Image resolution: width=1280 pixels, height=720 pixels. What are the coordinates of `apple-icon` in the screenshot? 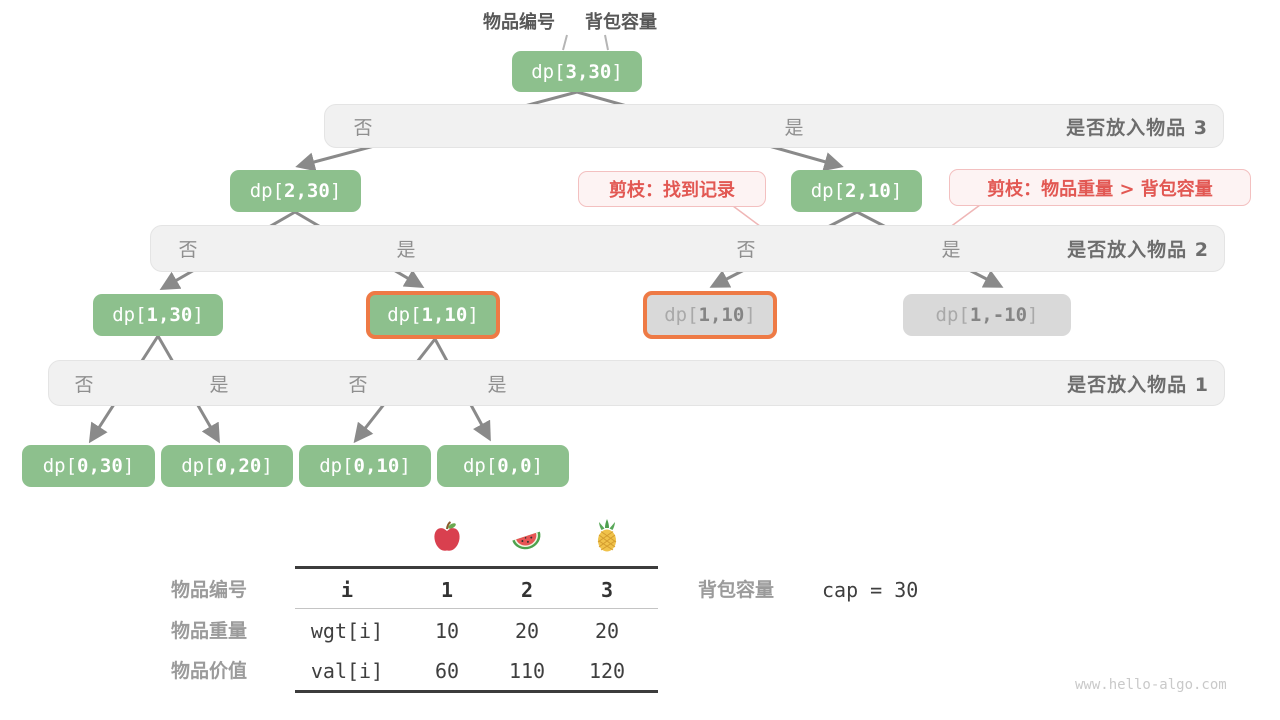 It's located at (447, 536).